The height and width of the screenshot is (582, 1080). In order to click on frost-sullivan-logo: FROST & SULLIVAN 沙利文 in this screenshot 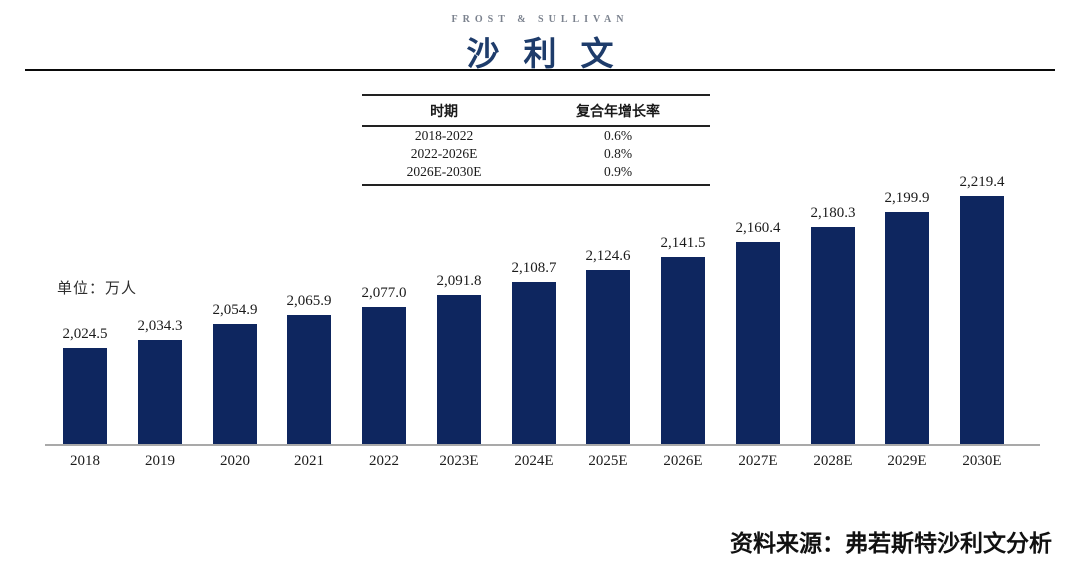, I will do `click(540, 44)`.